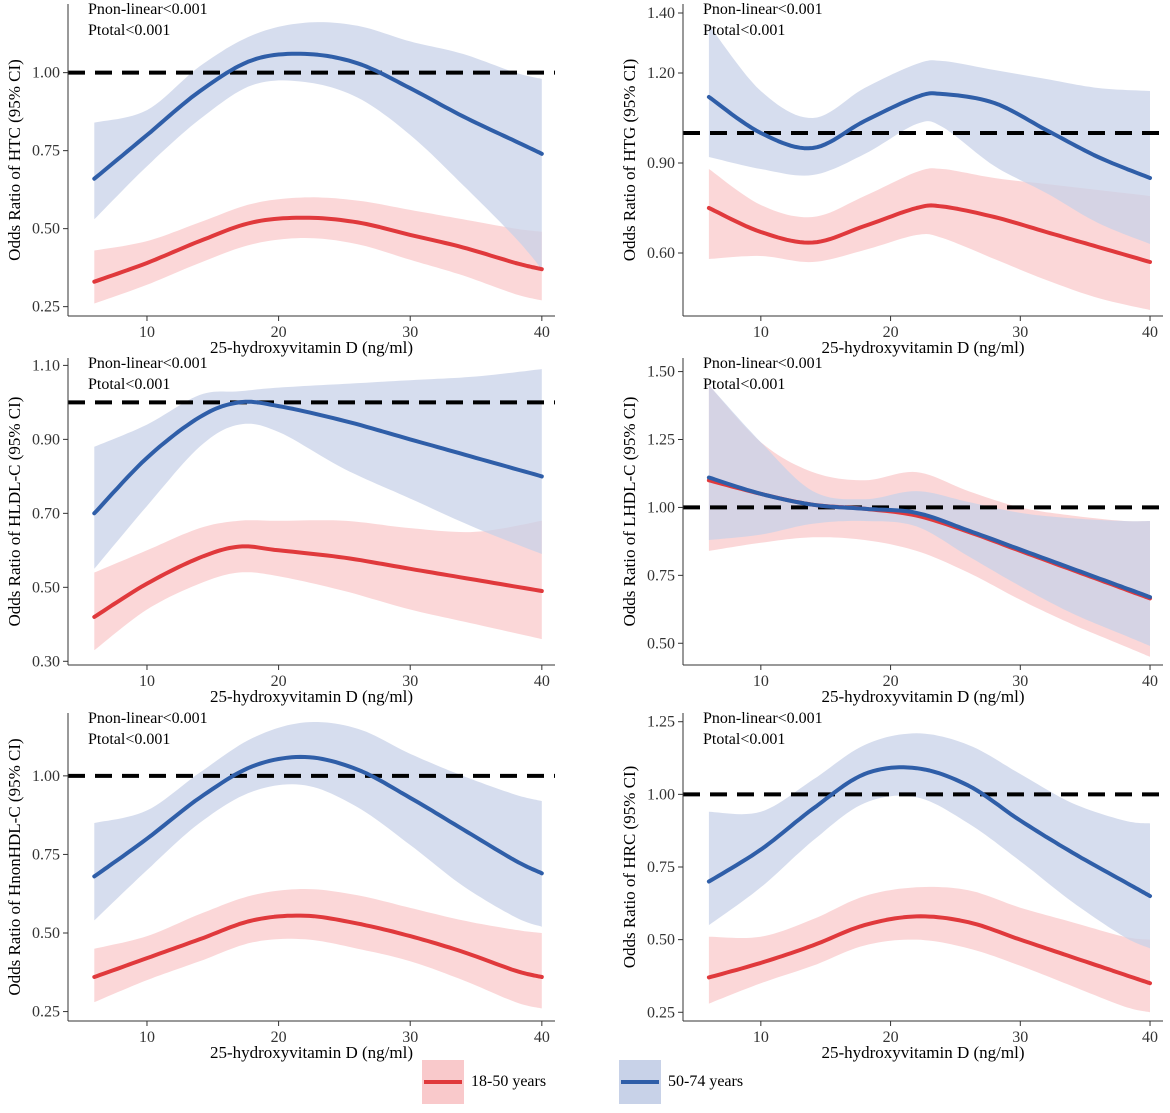 Image resolution: width=1170 pixels, height=1113 pixels. What do you see at coordinates (629, 160) in the screenshot?
I see `y-axis-title: Odds Ratio of HTG (95% CI)` at bounding box center [629, 160].